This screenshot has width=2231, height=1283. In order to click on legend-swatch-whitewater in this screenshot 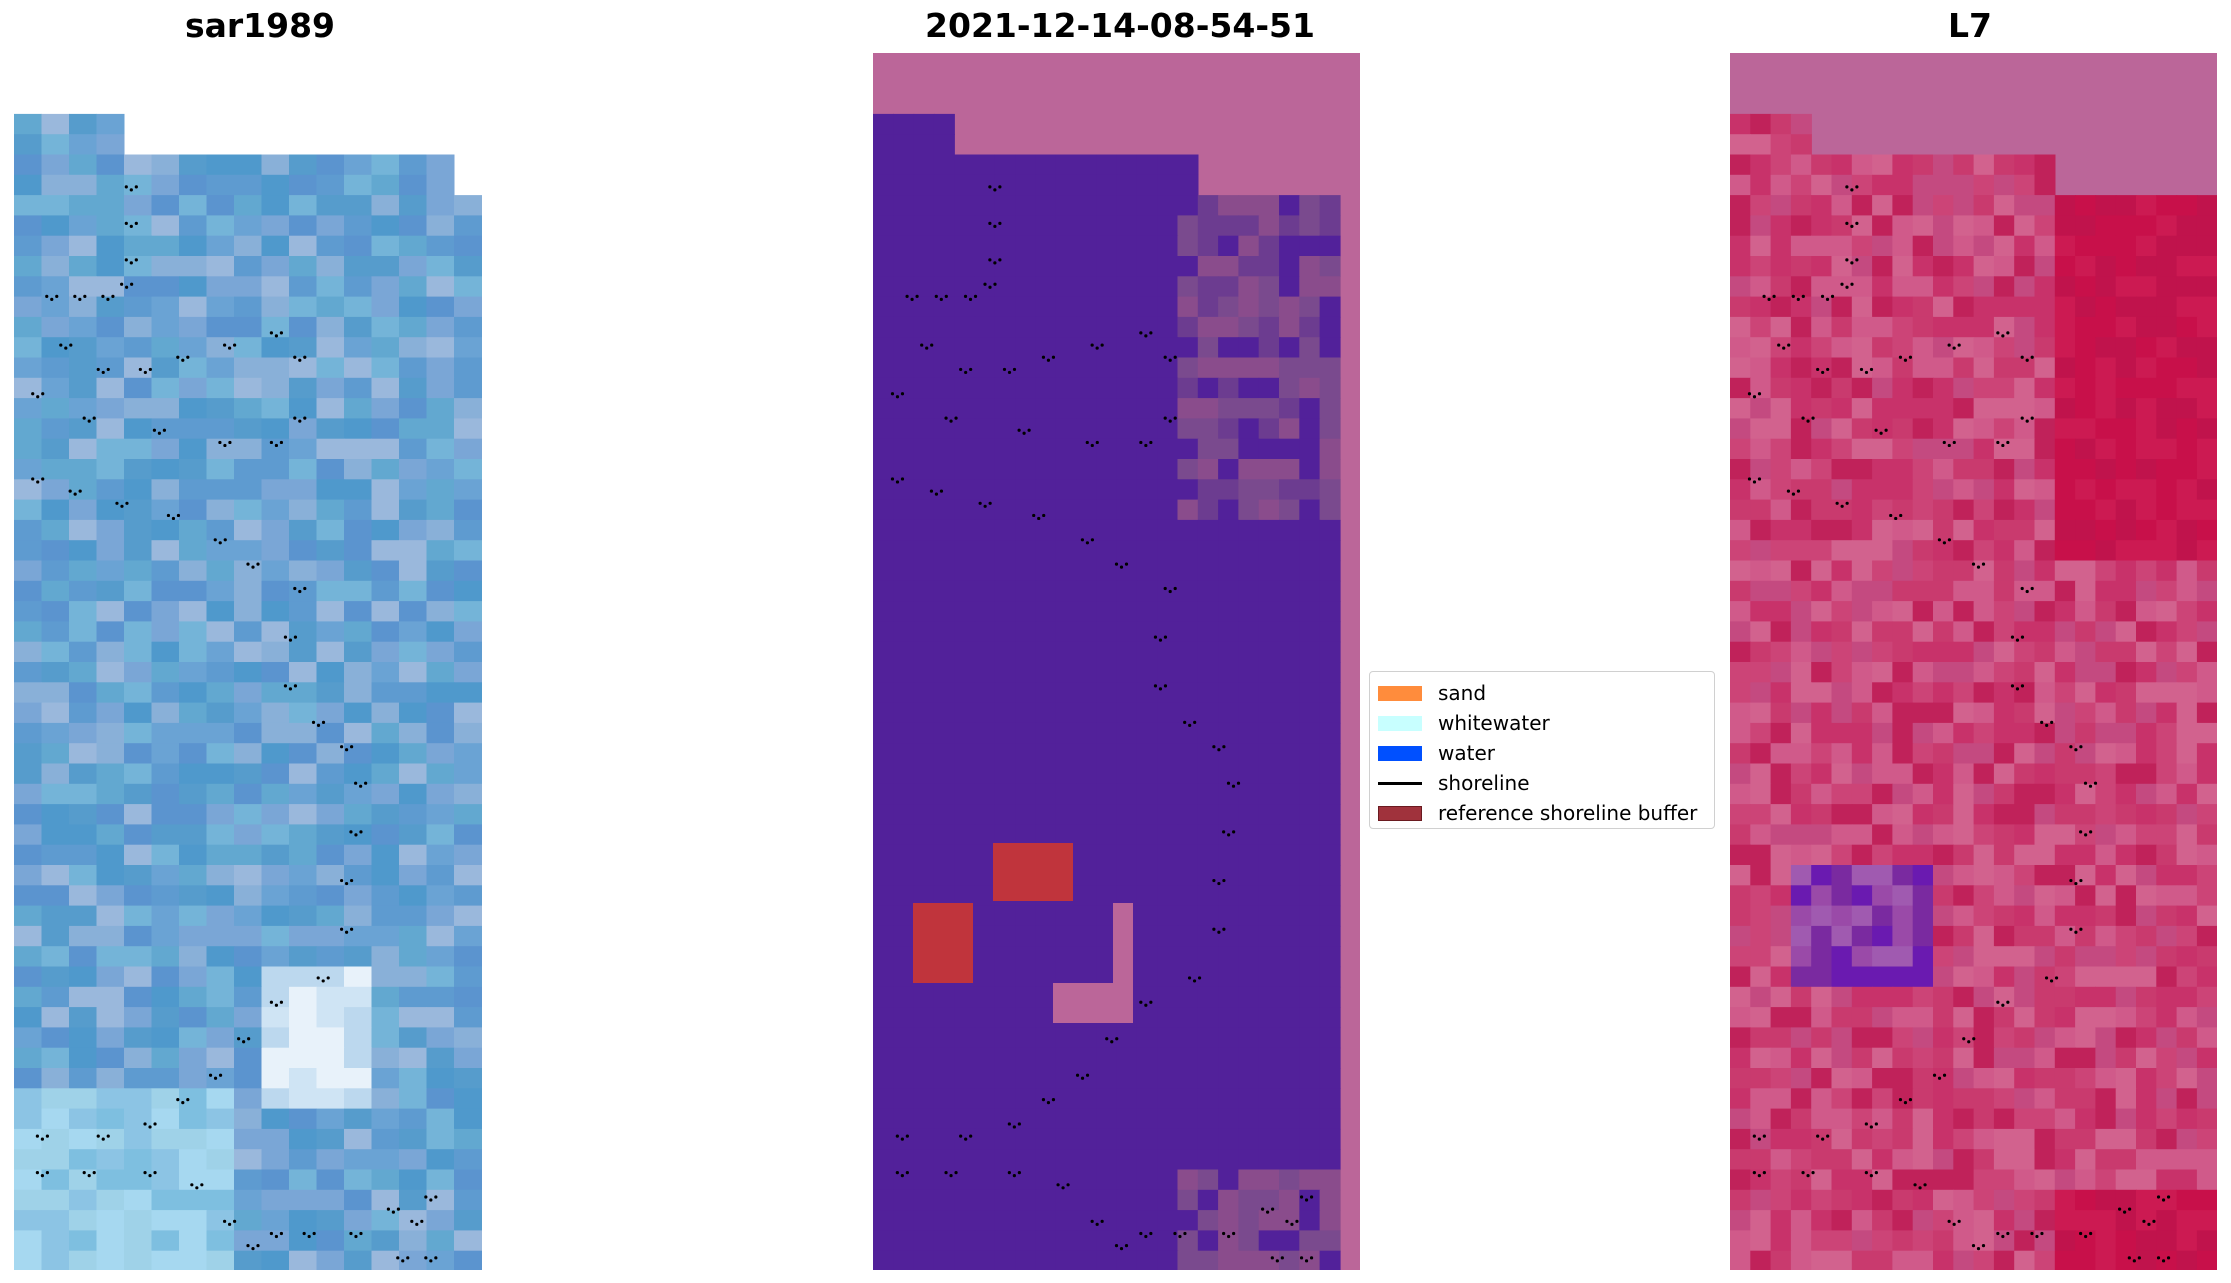, I will do `click(1400, 723)`.